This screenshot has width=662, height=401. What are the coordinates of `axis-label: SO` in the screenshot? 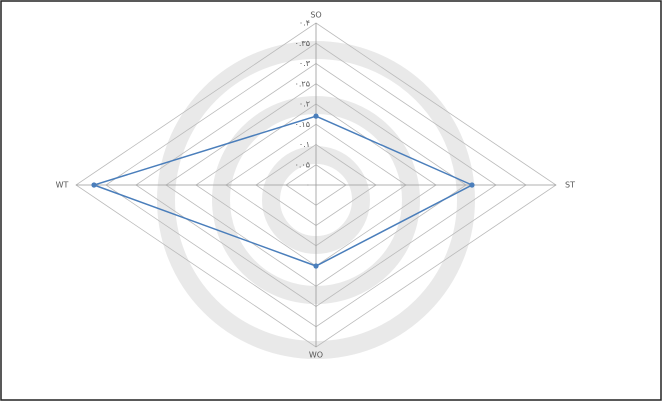 It's located at (315, 15).